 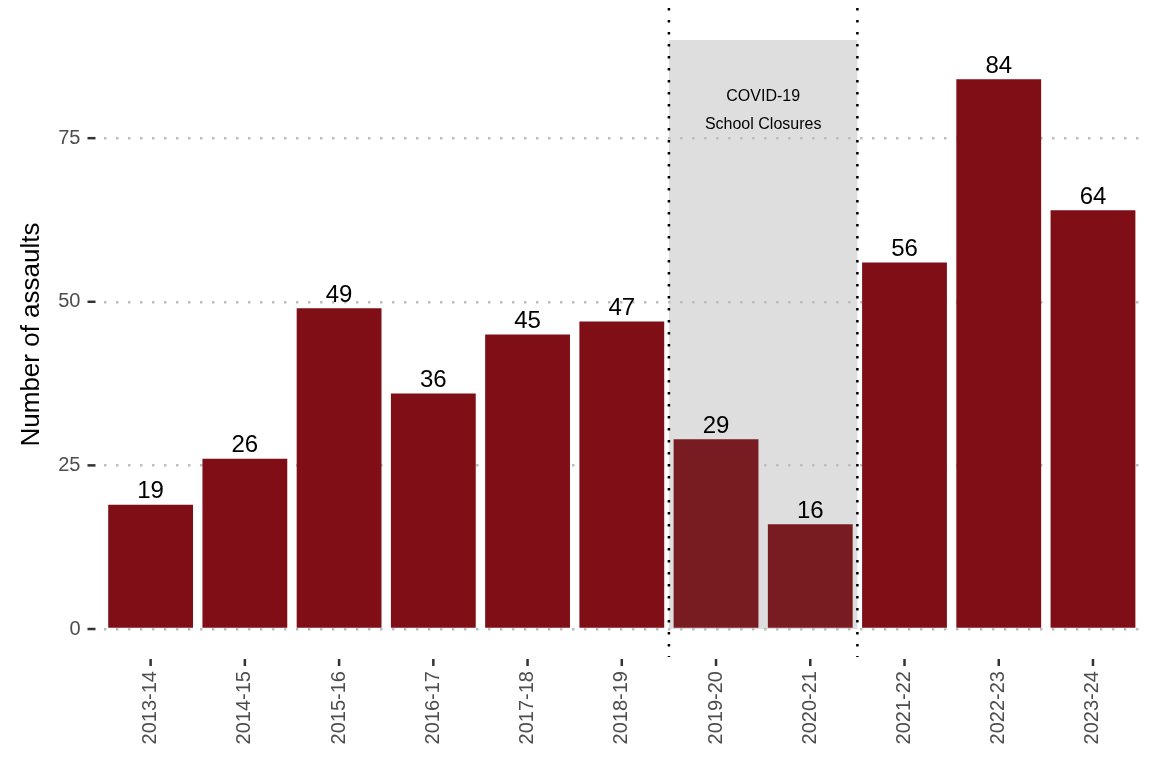 I want to click on data-label: 19, so click(x=150, y=490).